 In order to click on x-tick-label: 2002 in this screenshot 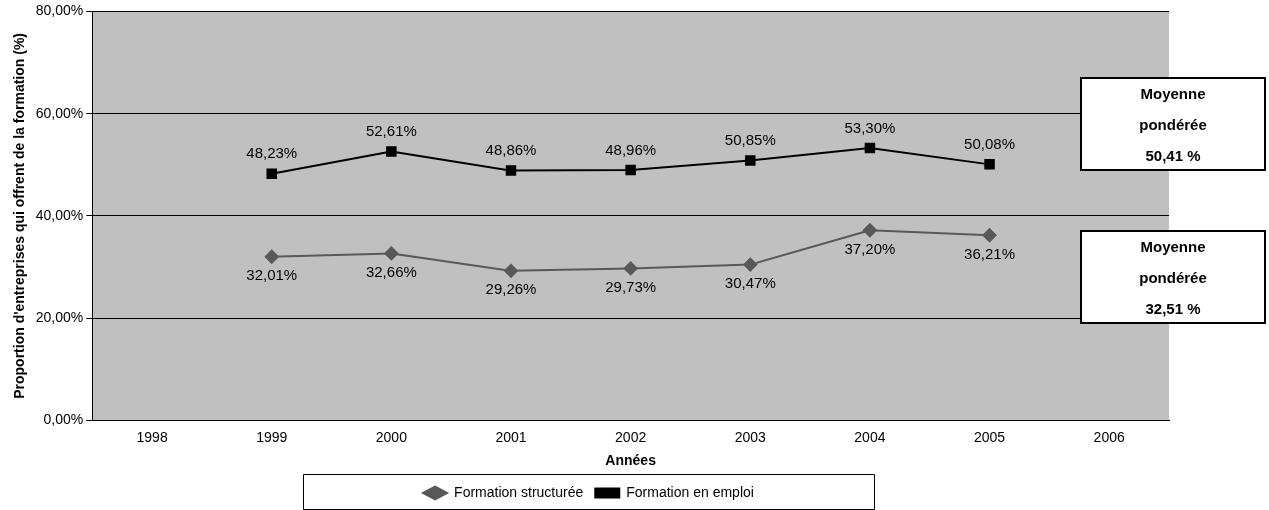, I will do `click(631, 436)`.